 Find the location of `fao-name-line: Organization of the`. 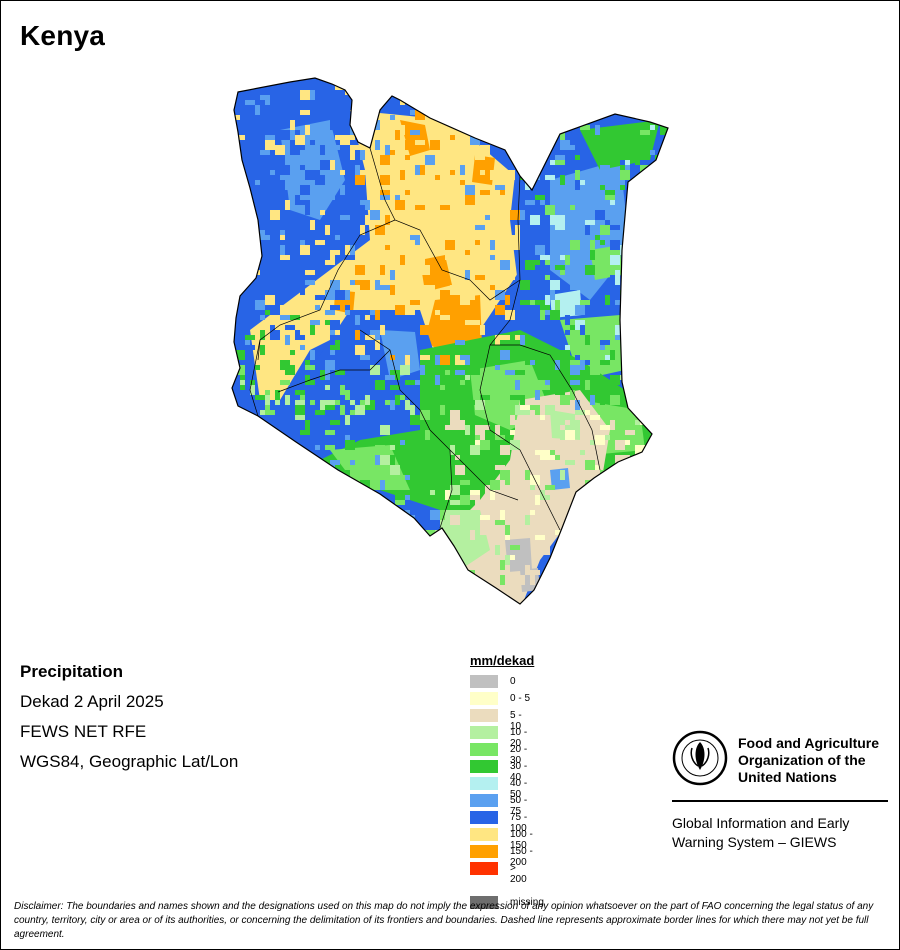

fao-name-line: Organization of the is located at coordinates (802, 760).